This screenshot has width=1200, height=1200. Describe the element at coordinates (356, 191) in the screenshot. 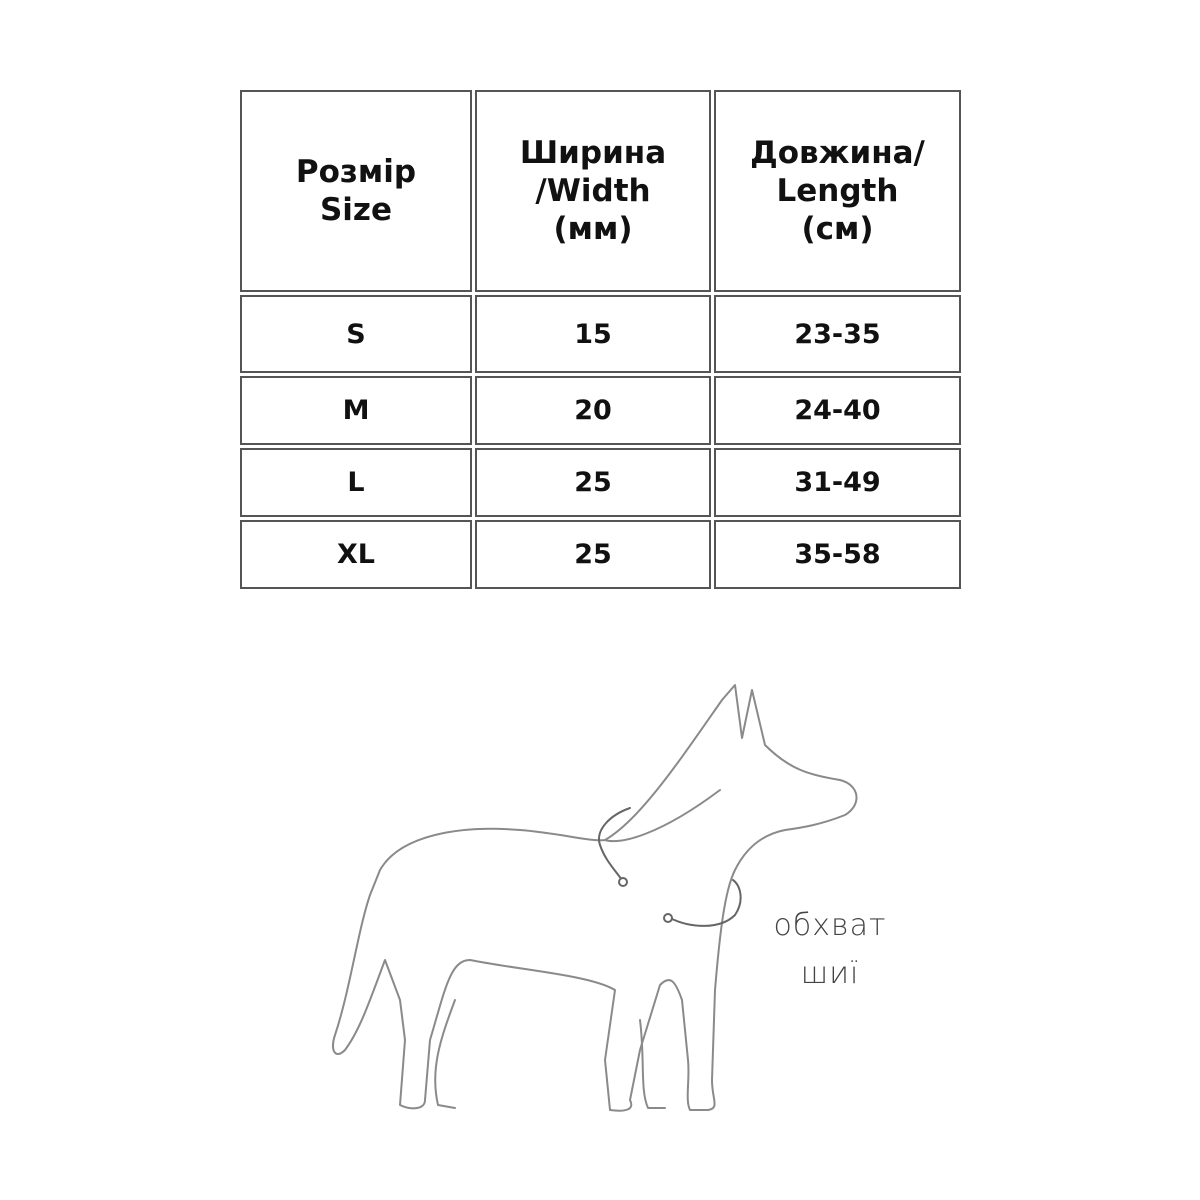

I see `header-size: Розмір Size` at that location.